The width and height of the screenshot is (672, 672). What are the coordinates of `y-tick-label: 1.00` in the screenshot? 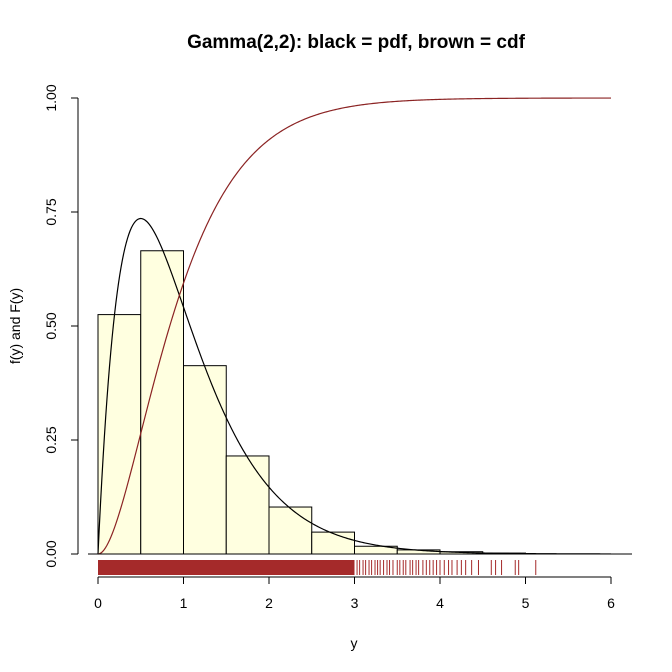 It's located at (51, 97).